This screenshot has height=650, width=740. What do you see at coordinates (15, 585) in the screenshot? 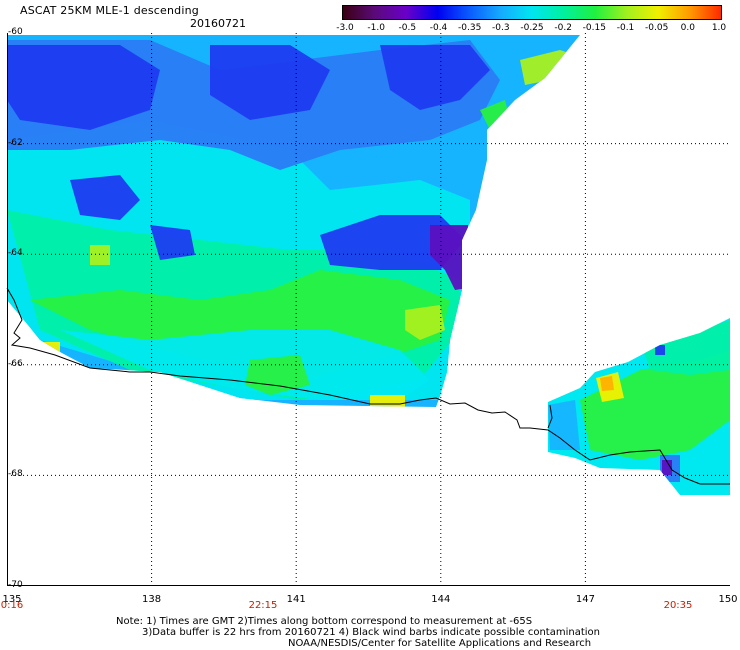
I see `latitude-label: -70` at bounding box center [15, 585].